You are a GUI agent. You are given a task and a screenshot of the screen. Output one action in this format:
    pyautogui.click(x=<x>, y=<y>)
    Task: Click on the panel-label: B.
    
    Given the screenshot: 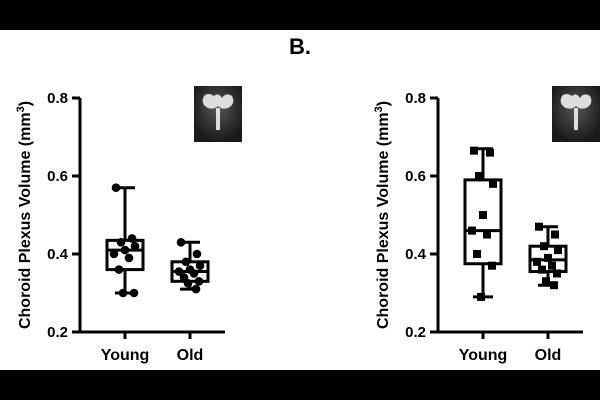 What is the action you would take?
    pyautogui.click(x=300, y=46)
    